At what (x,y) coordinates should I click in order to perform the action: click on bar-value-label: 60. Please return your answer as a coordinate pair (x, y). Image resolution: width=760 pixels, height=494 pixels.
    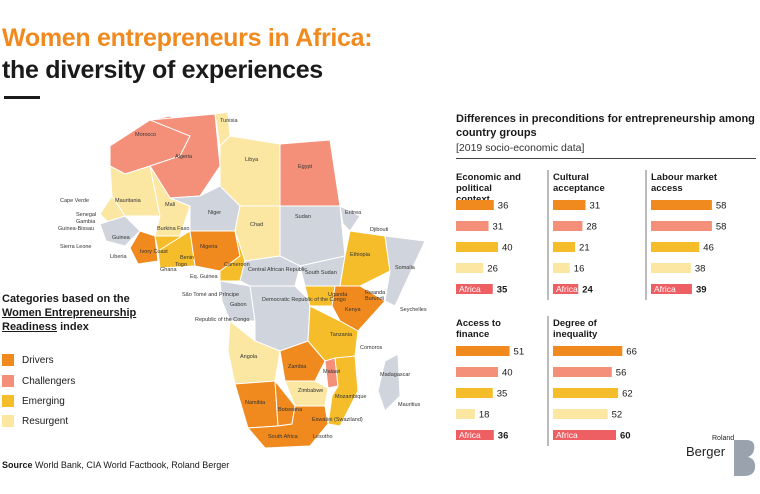
    Looking at the image, I should click on (625, 436).